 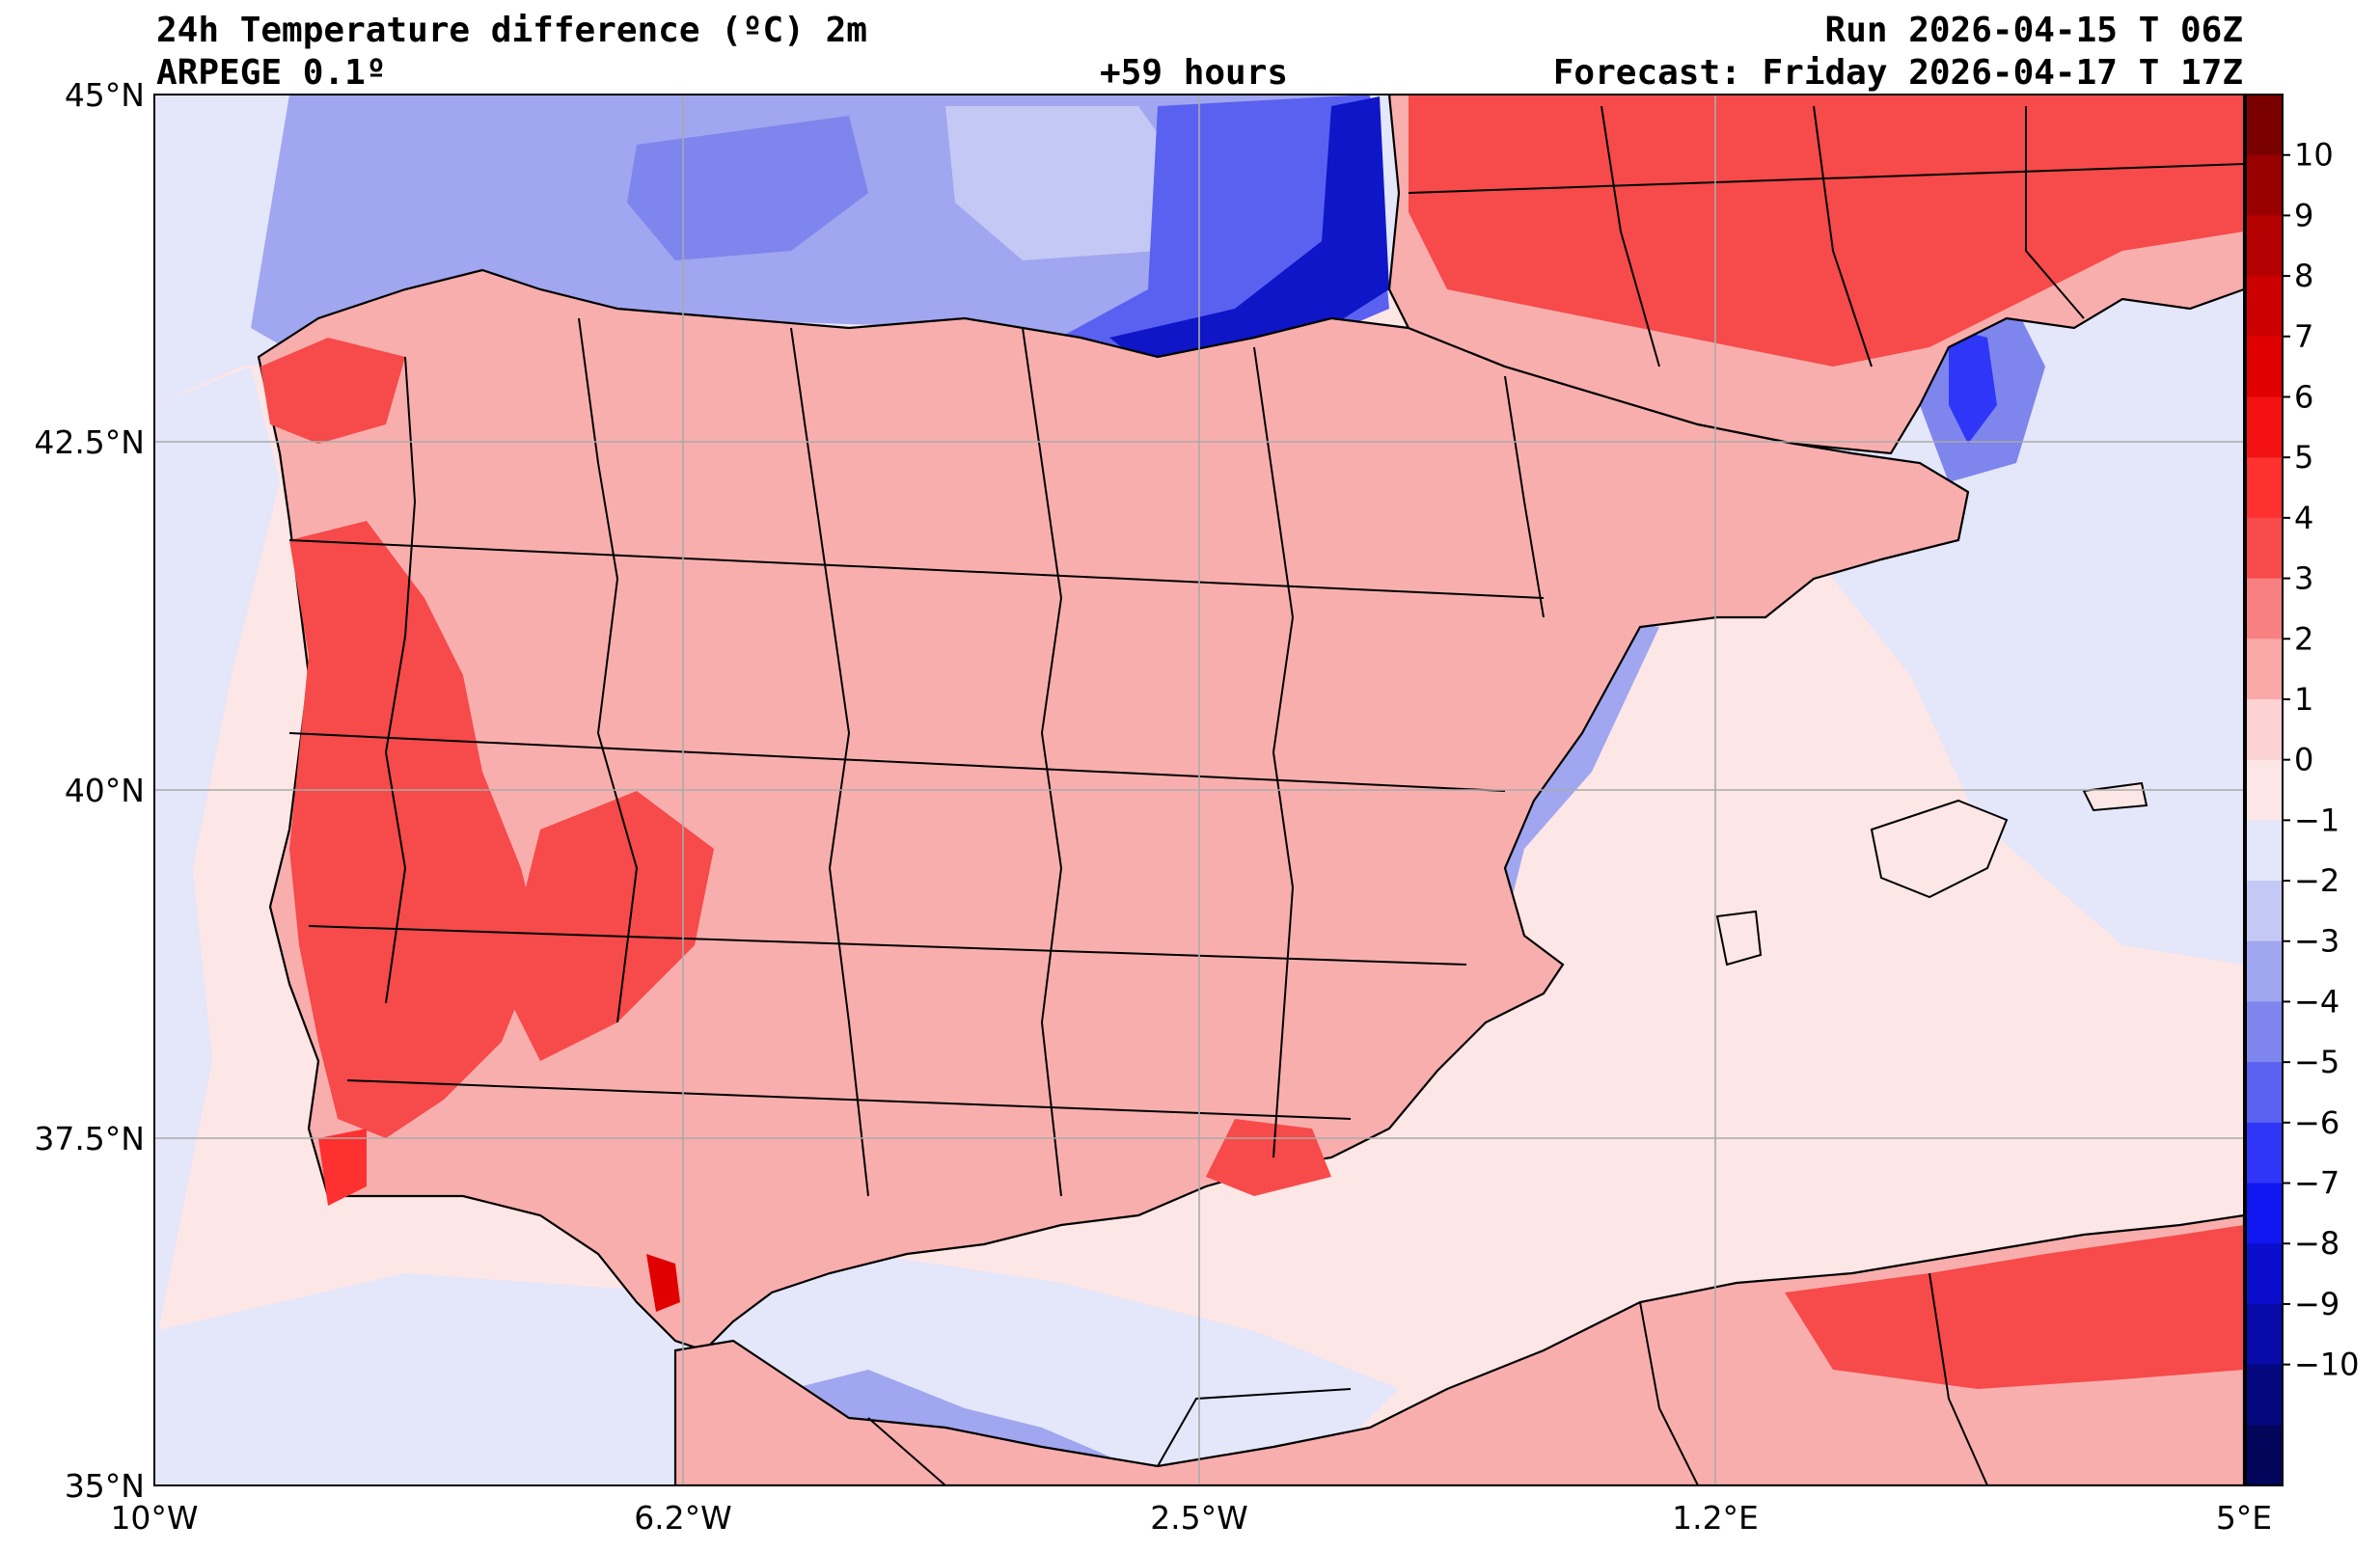 I want to click on algarve-hot, so click(x=343, y=1167).